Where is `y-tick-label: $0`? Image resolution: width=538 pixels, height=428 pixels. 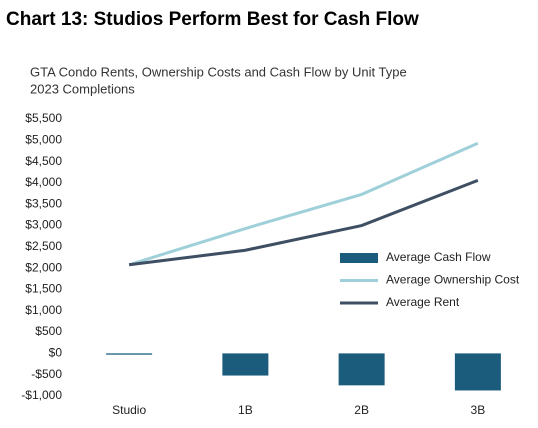 y-tick-label: $0 is located at coordinates (56, 353).